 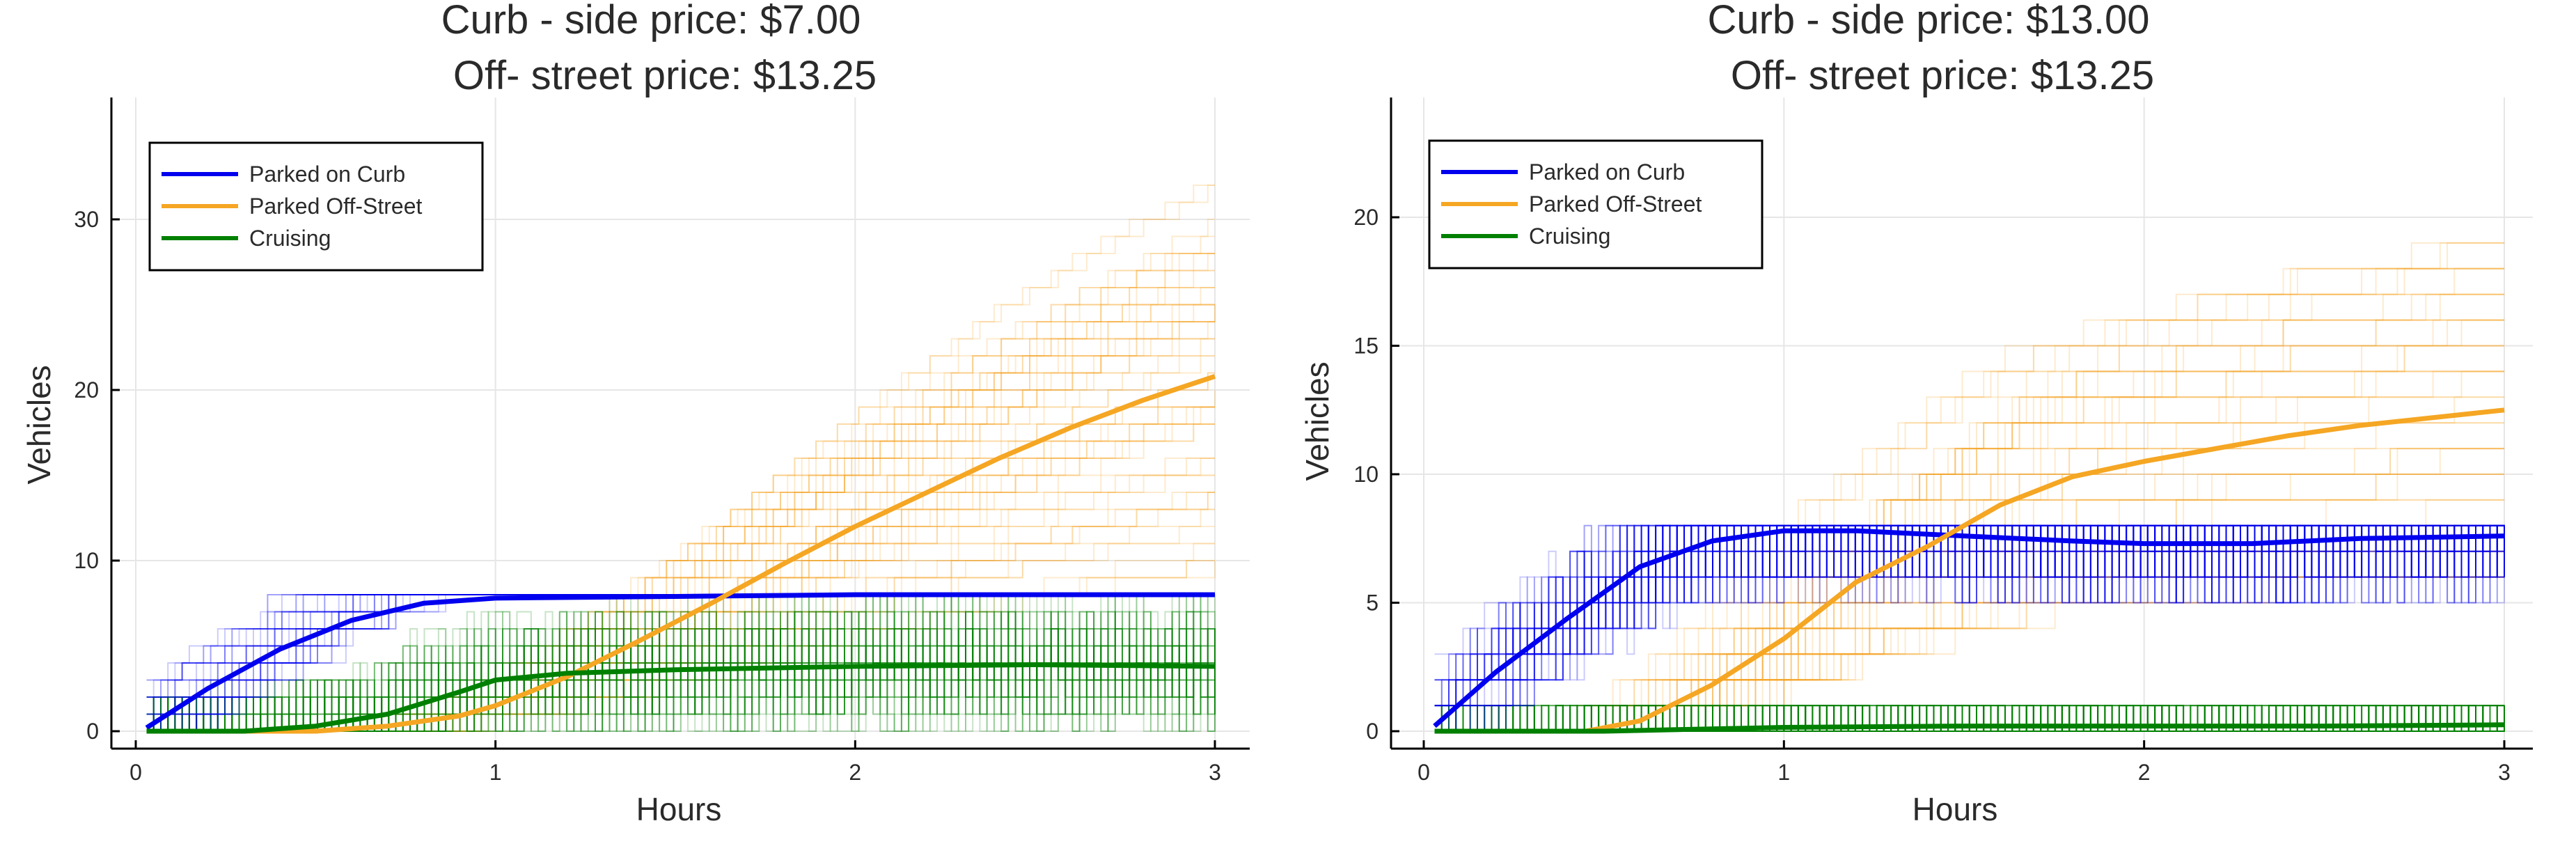 I want to click on y-axis-label-left: Vehicles, so click(x=39, y=424).